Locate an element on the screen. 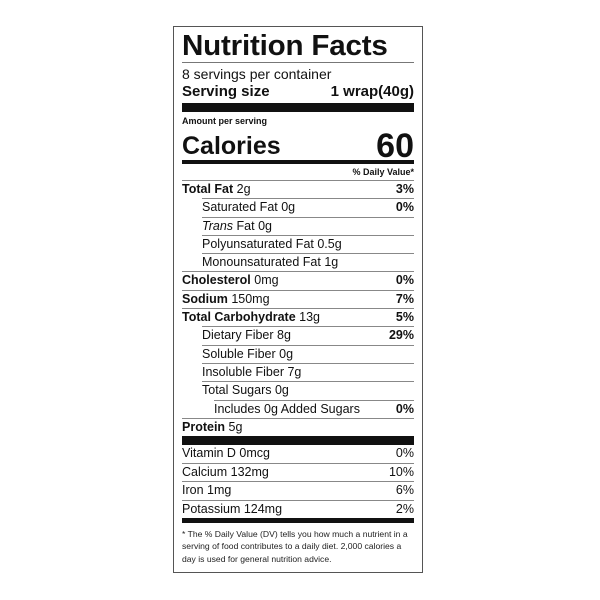 The height and width of the screenshot is (600, 600). nutrient-dv: 29% is located at coordinates (401, 335).